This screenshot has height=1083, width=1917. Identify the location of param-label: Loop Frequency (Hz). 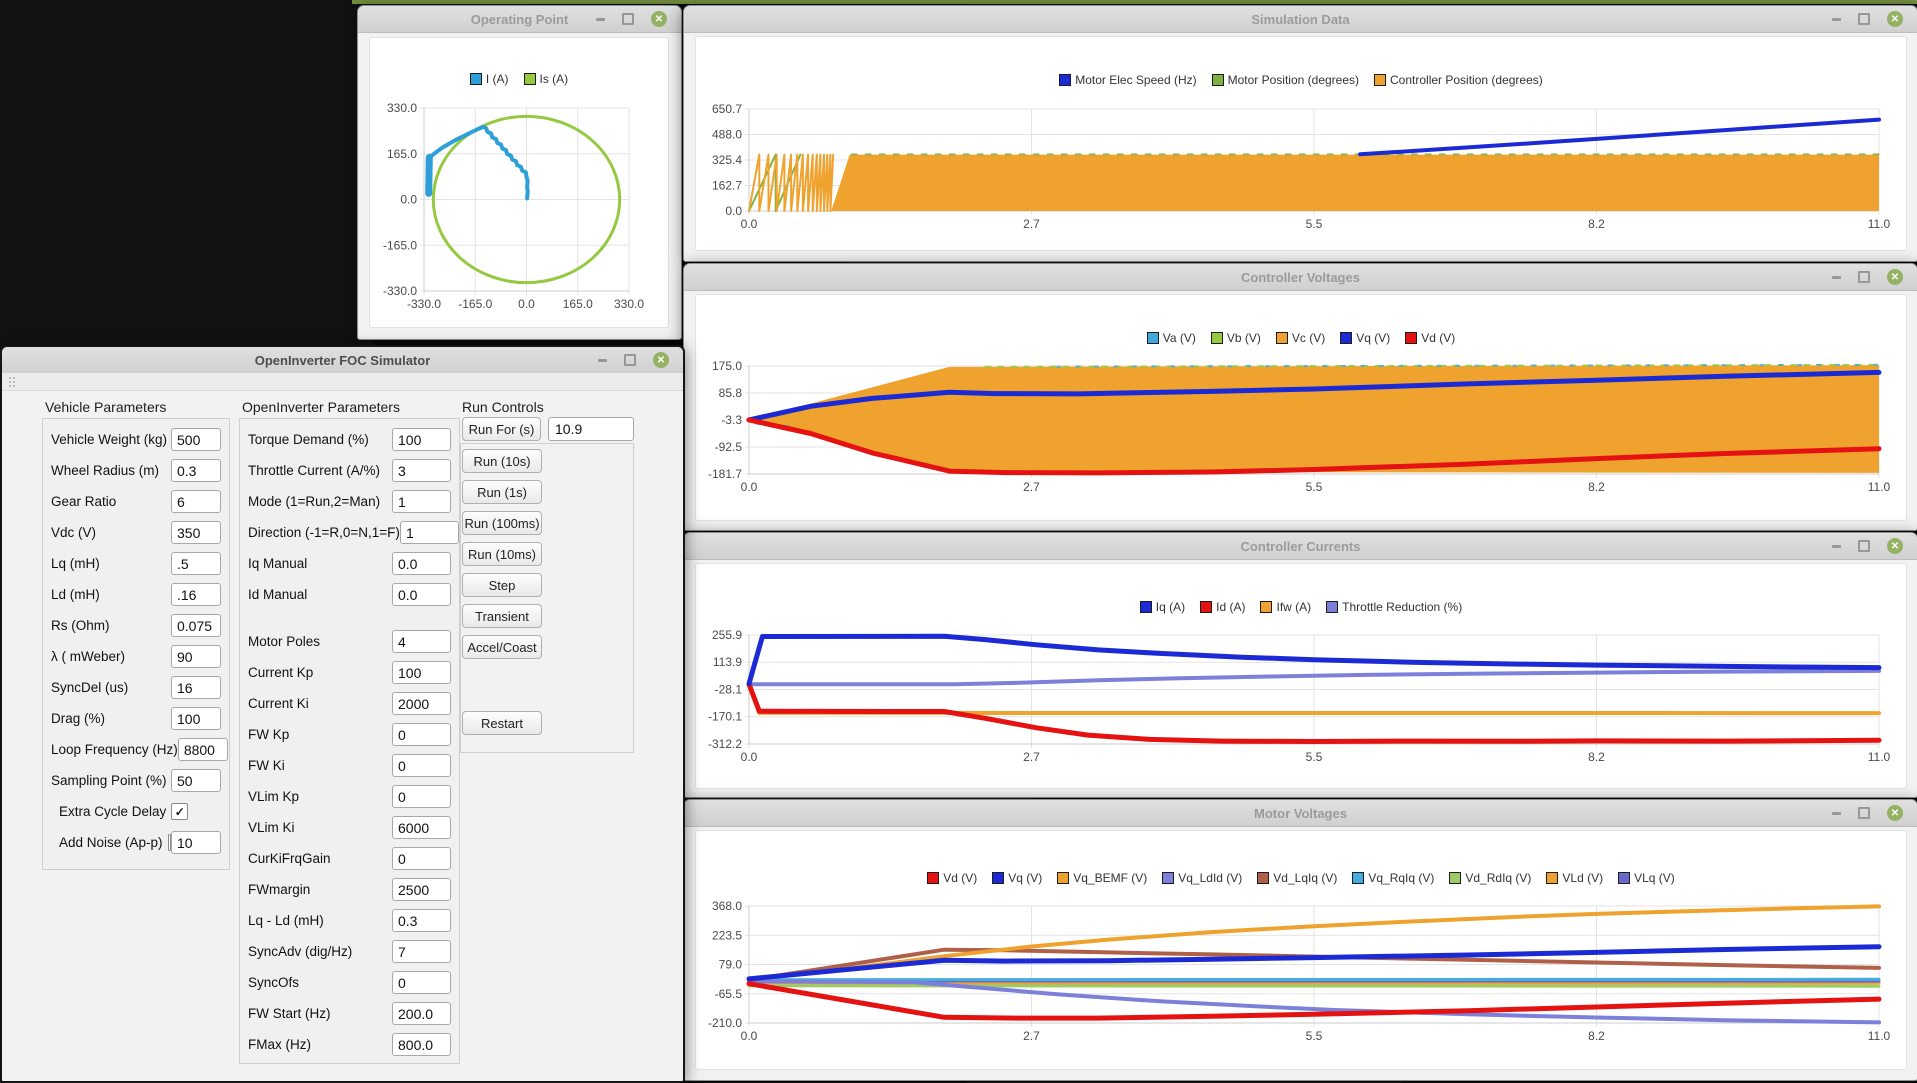
(114, 749).